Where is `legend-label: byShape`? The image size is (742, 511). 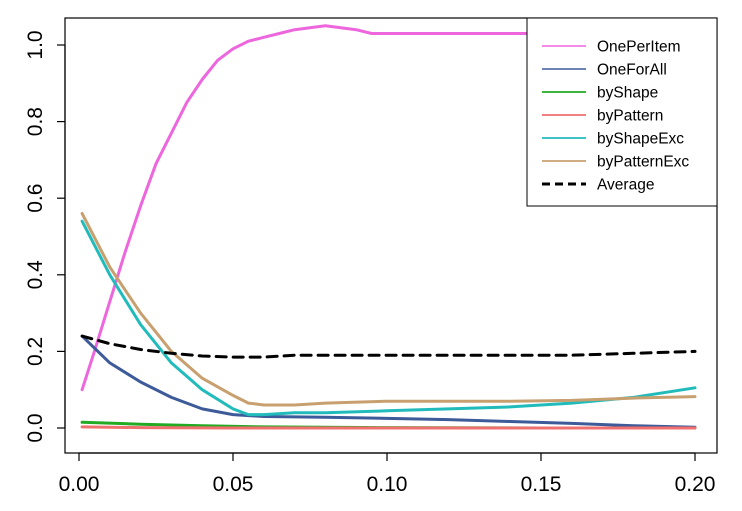 legend-label: byShape is located at coordinates (627, 93).